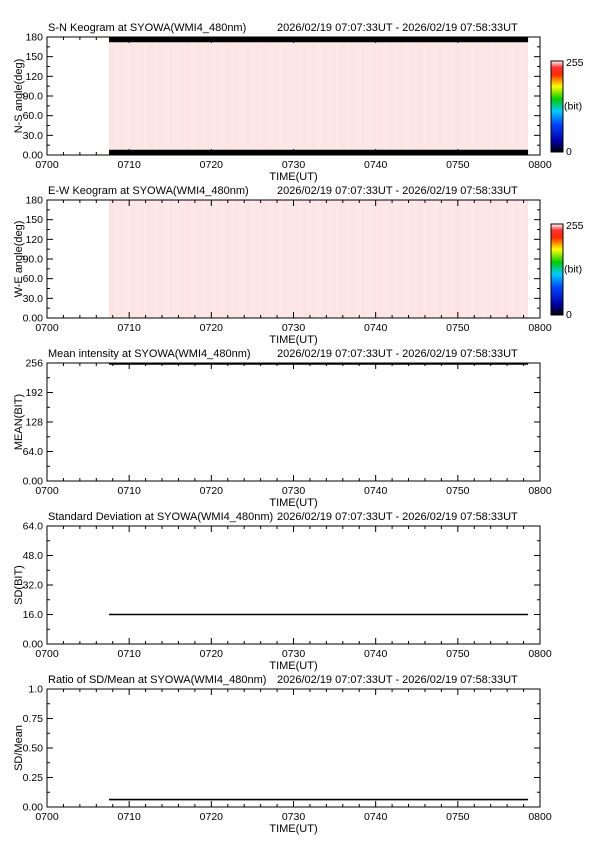 Image resolution: width=595 pixels, height=842 pixels. I want to click on y-tick-label: 48.0, so click(33, 556).